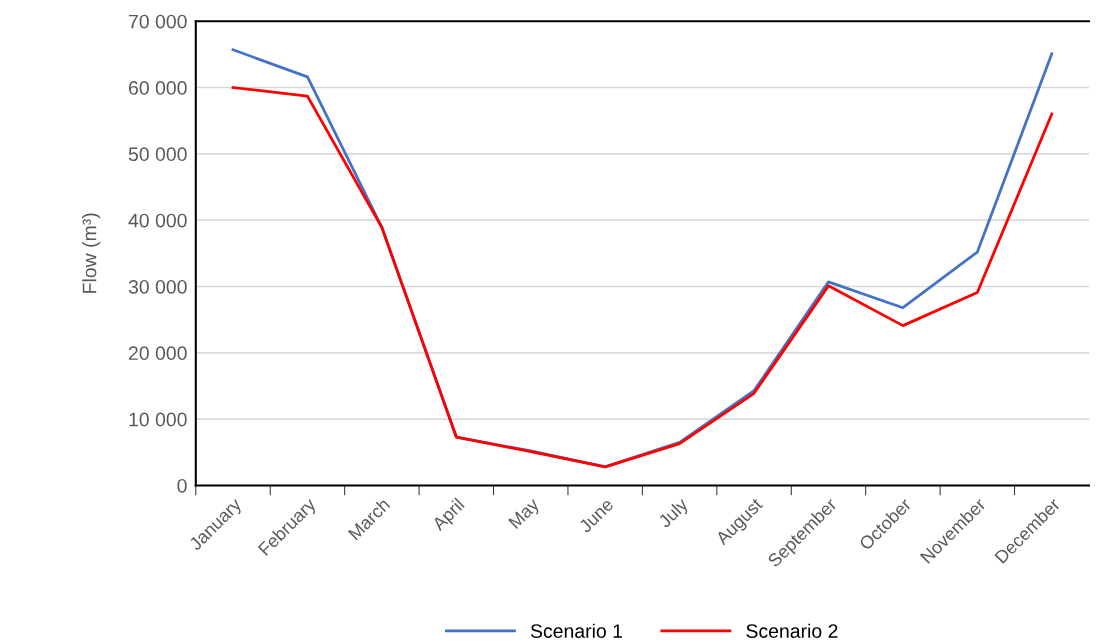 This screenshot has width=1100, height=643. I want to click on y-tick-label: 0, so click(182, 485).